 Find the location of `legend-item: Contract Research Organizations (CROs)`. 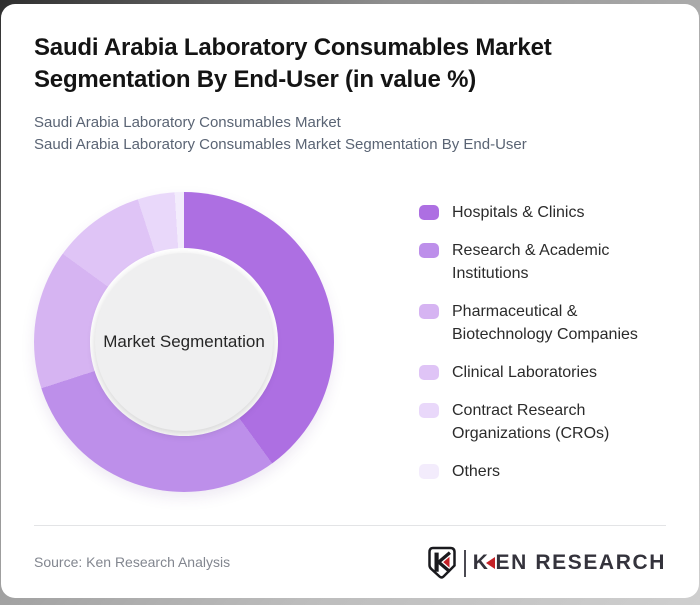

legend-item: Contract Research Organizations (CROs) is located at coordinates (537, 422).